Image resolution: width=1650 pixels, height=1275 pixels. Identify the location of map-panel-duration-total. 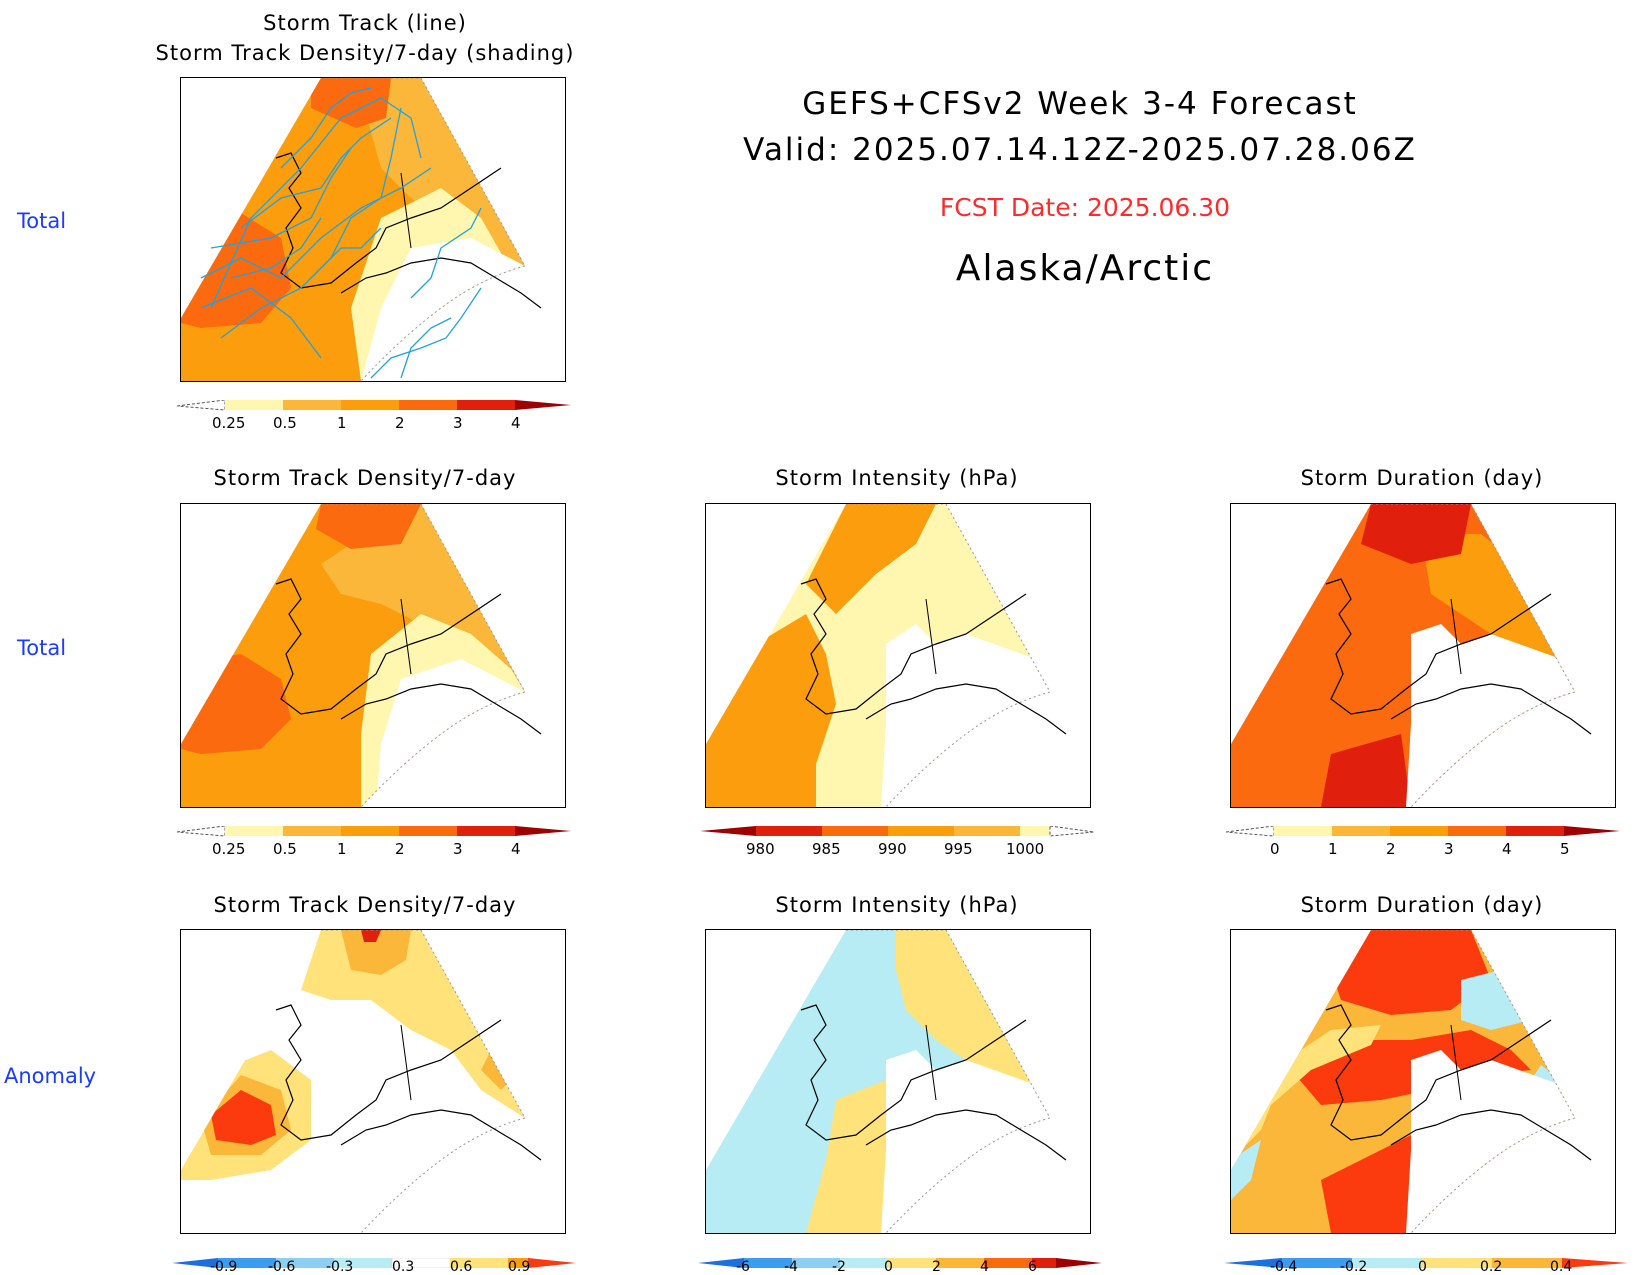
(1423, 655).